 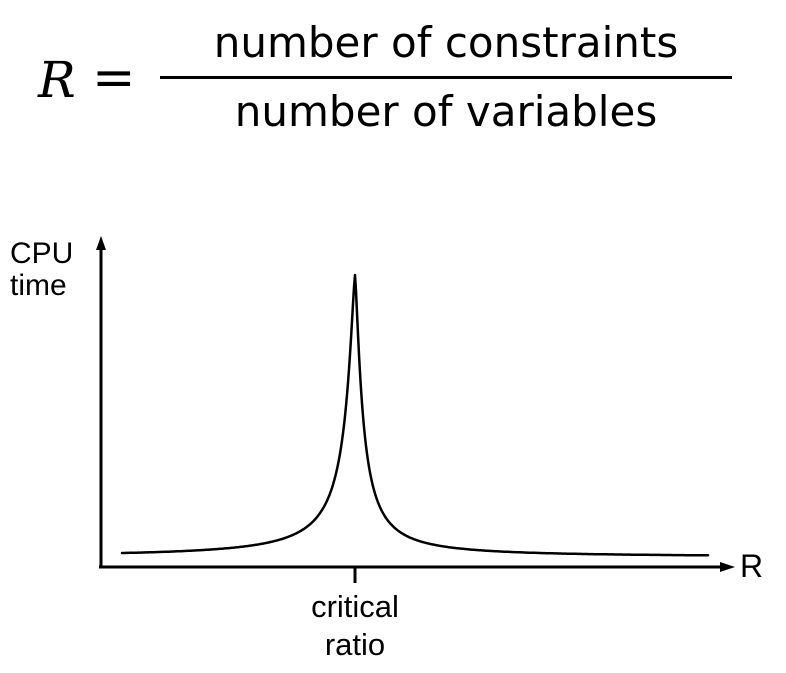 What do you see at coordinates (101, 243) in the screenshot?
I see `y-axis-arrowhead` at bounding box center [101, 243].